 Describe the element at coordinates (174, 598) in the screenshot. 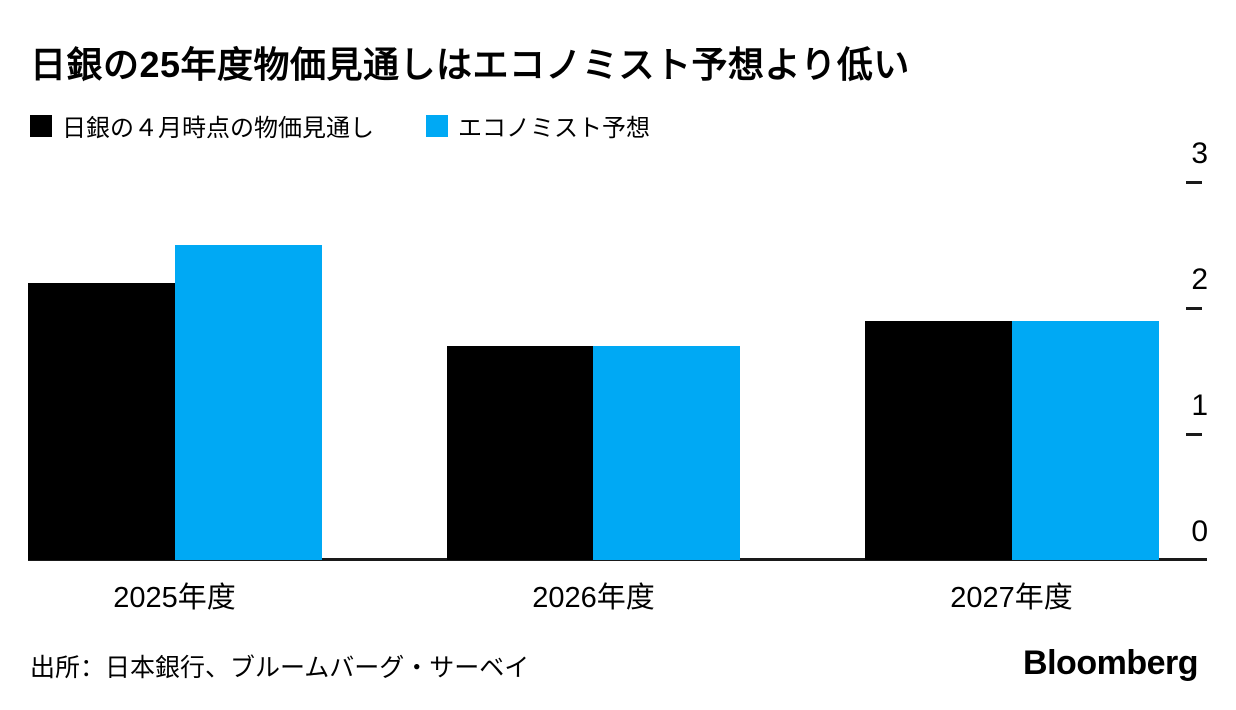

I see `x-axis-label: 2025年度` at that location.